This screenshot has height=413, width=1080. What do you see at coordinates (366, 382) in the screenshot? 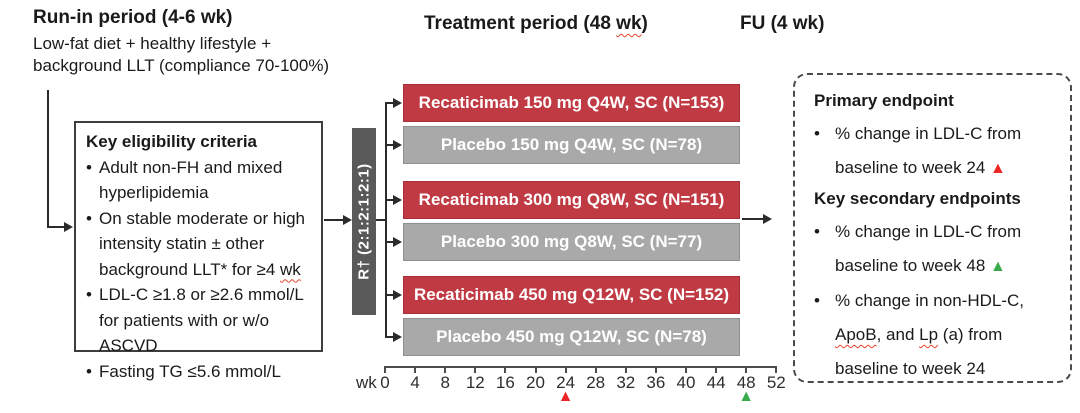
I see `week-axis-unit-label: wk` at bounding box center [366, 382].